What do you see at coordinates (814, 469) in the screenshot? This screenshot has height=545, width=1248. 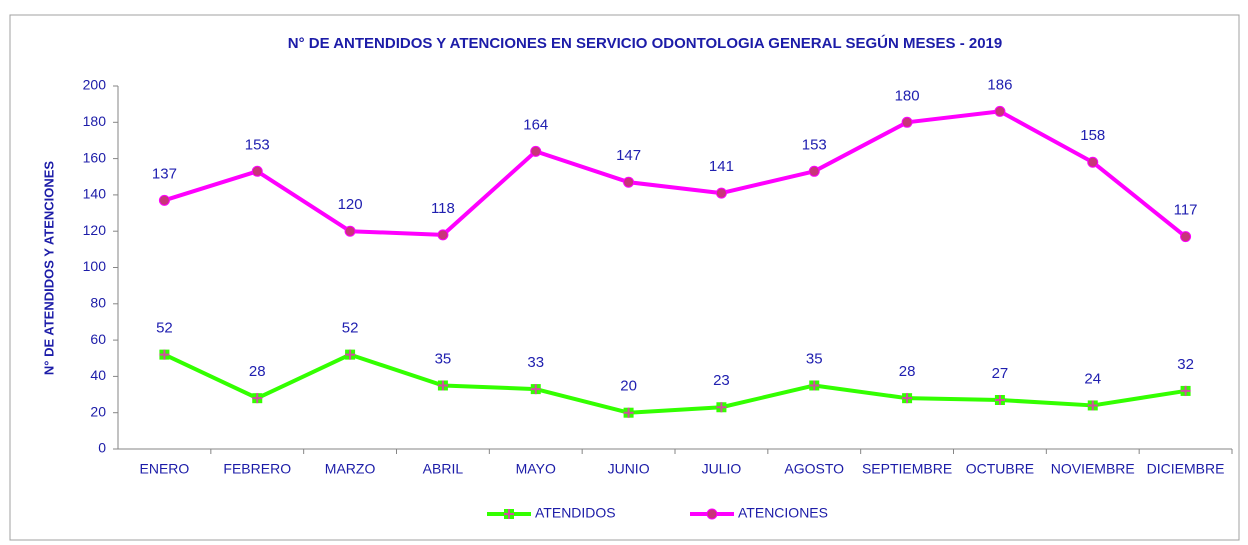 I see `x-tick-label: AGOSTO` at bounding box center [814, 469].